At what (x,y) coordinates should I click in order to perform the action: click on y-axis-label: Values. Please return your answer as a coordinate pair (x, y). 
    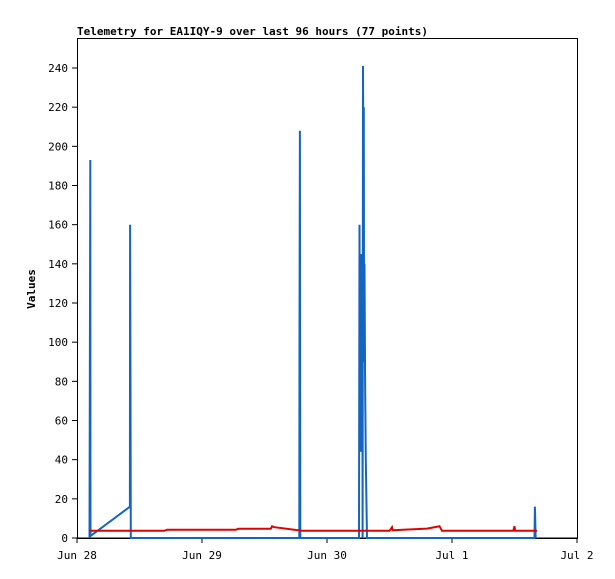
    Looking at the image, I should click on (31, 289).